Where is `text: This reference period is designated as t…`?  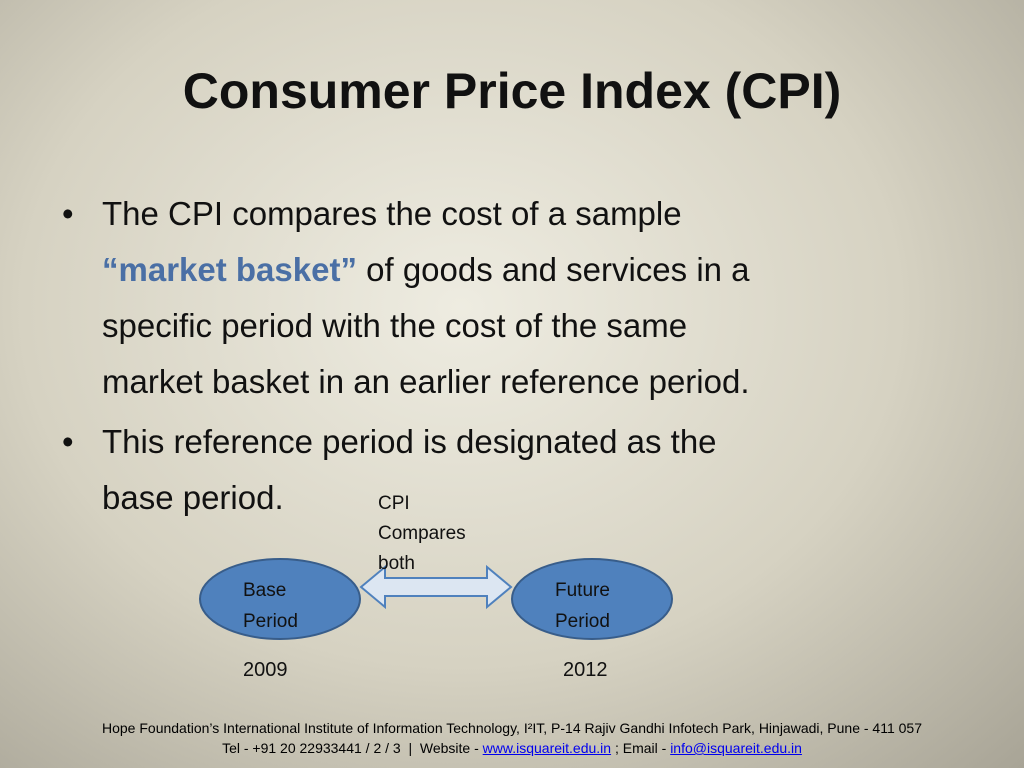
text: This reference period is designated as t… is located at coordinates (409, 441).